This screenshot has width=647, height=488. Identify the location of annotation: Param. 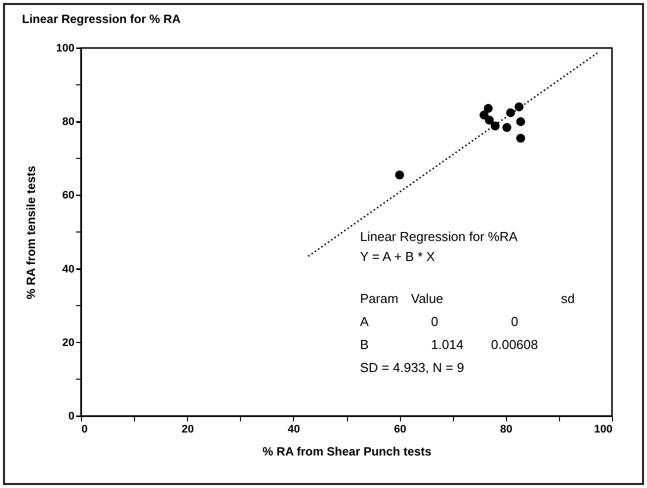
(379, 298).